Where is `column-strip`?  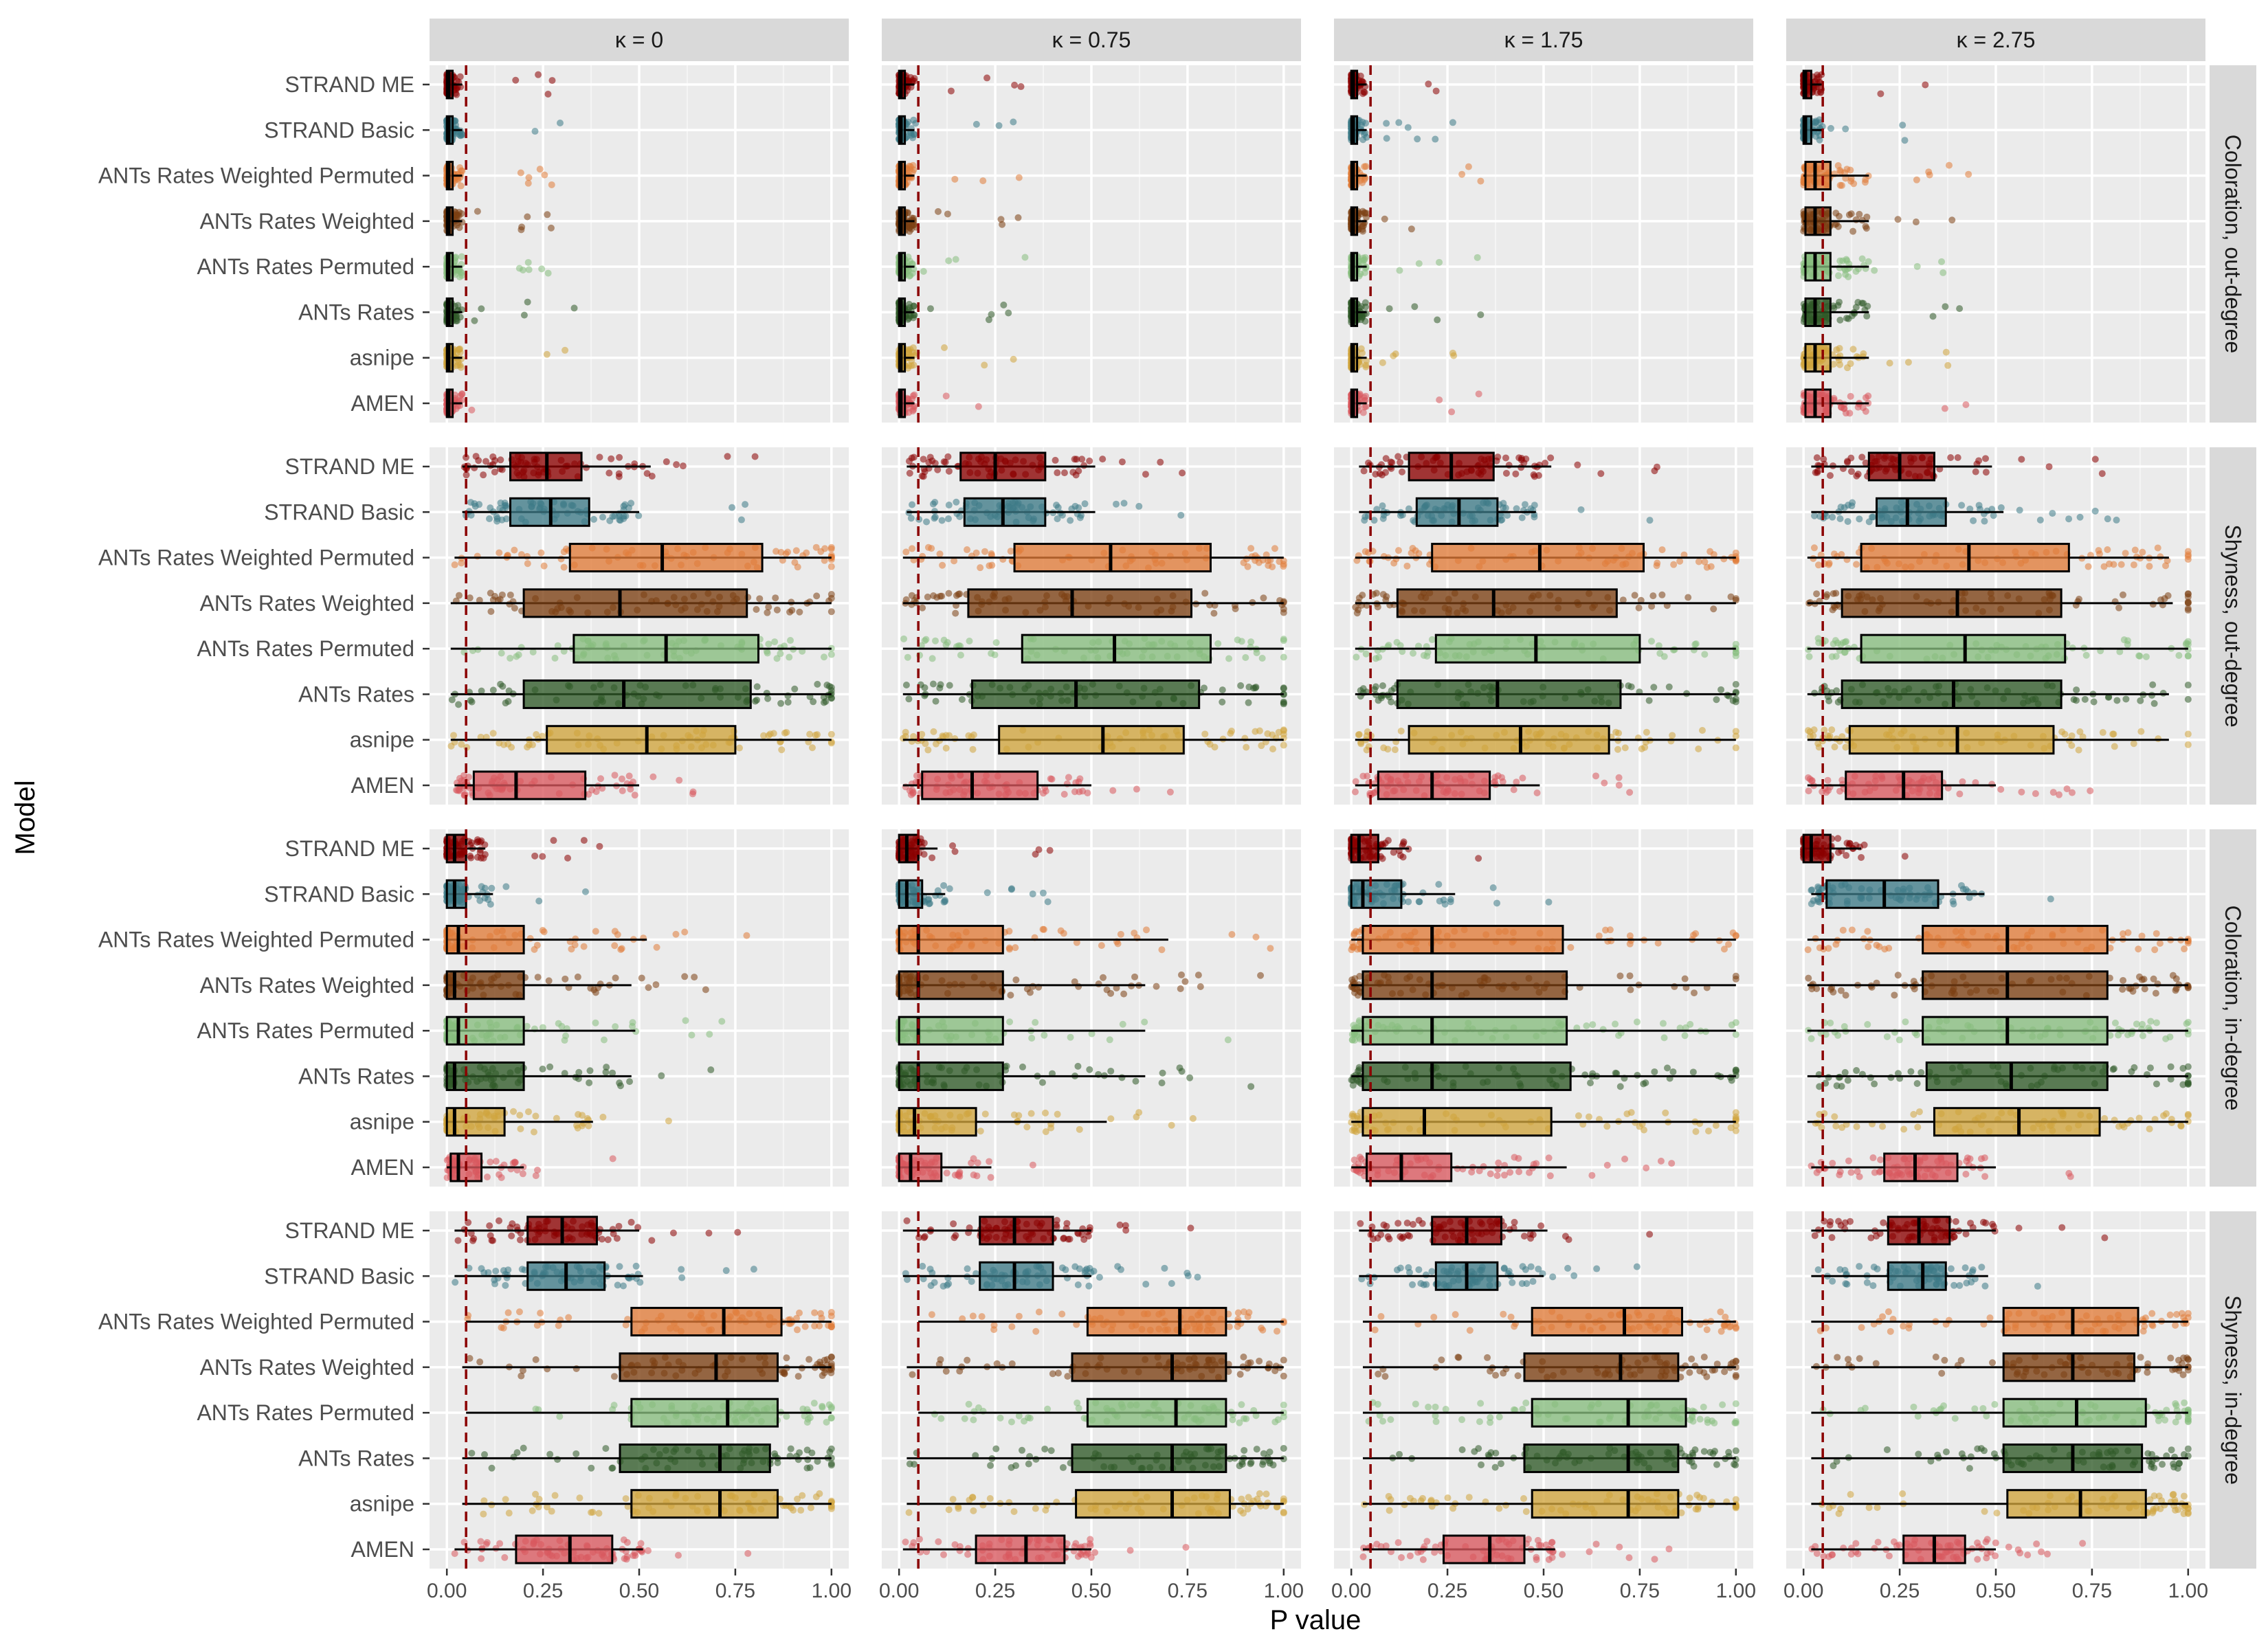 column-strip is located at coordinates (1996, 40).